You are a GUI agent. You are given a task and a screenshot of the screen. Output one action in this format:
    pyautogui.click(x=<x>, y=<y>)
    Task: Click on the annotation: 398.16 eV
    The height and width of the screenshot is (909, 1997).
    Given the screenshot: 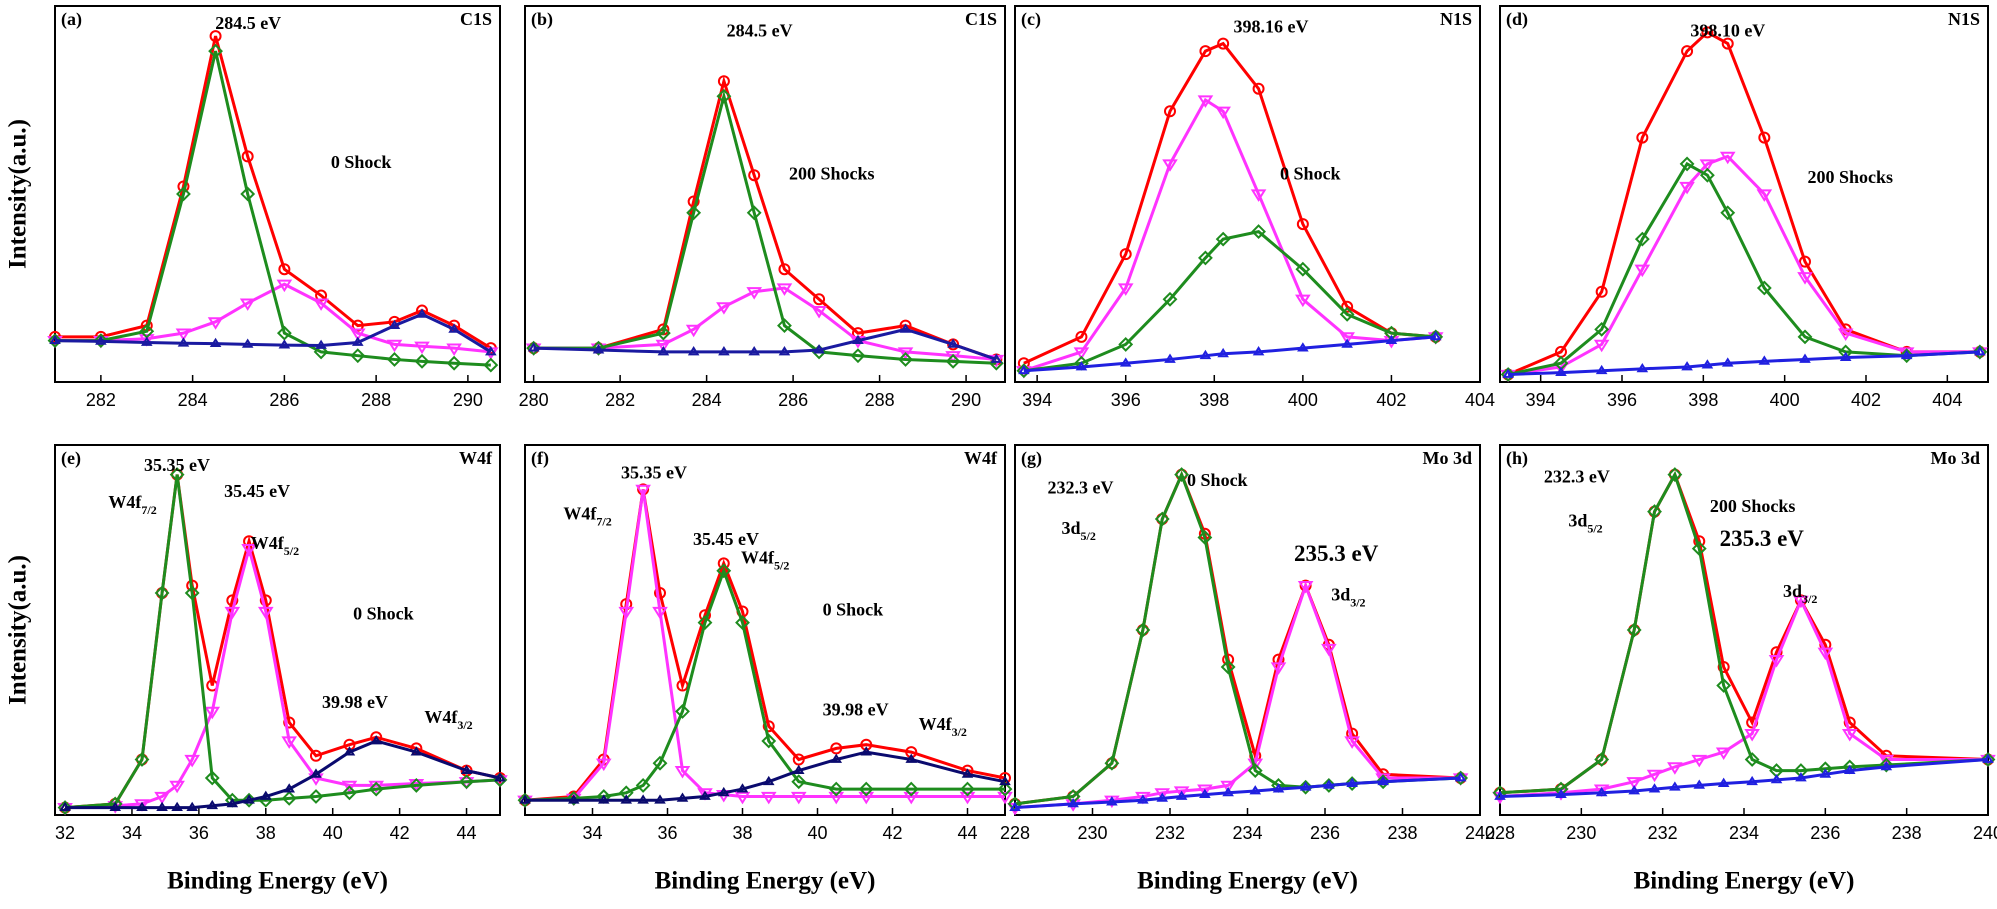 What is the action you would take?
    pyautogui.click(x=1271, y=27)
    